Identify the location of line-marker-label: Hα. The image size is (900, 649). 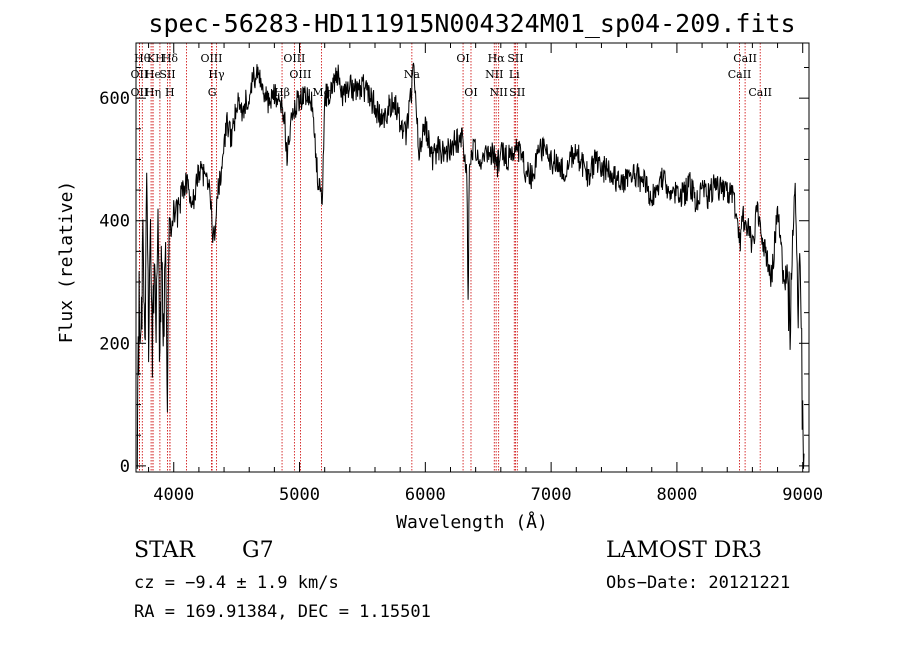
(497, 58).